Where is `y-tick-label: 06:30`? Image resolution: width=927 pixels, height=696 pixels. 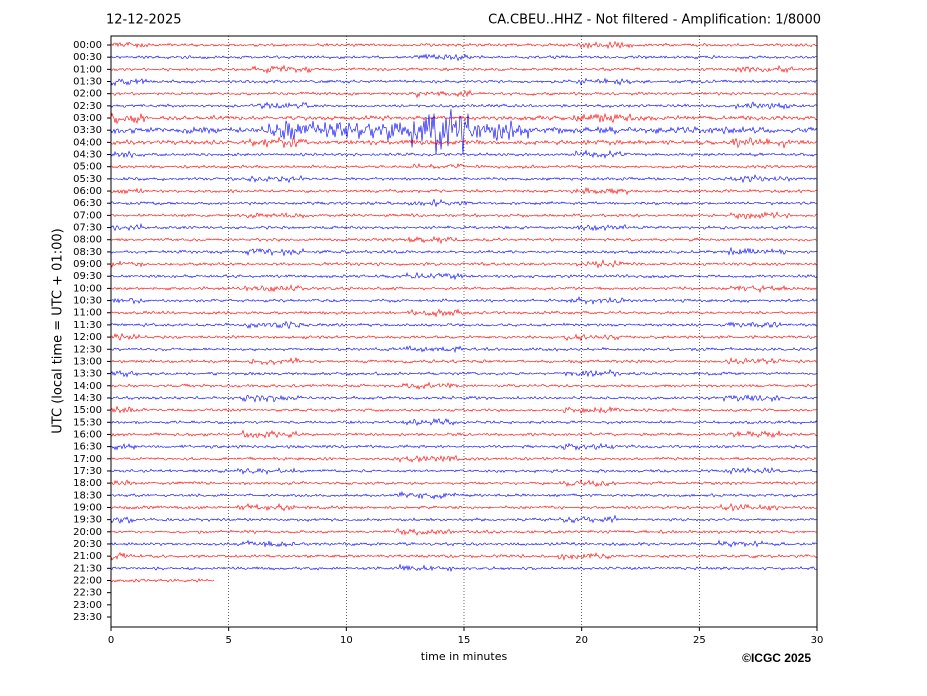 y-tick-label: 06:30 is located at coordinates (87, 203).